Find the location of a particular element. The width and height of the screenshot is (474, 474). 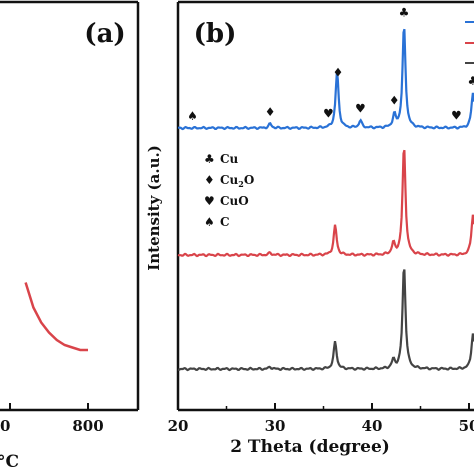

key-label-cu2o: Cu2O is located at coordinates (237, 181).